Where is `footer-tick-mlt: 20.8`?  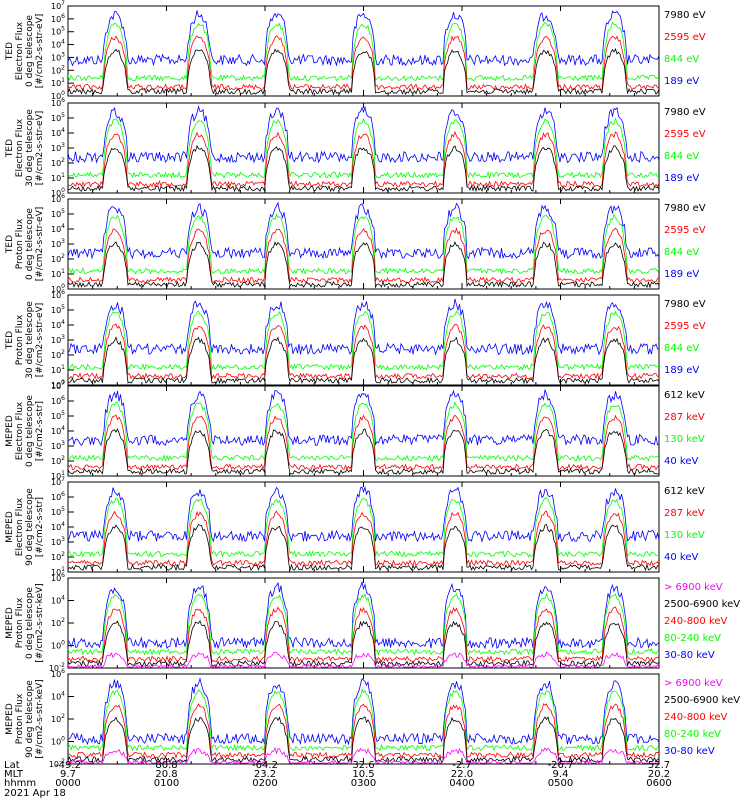 footer-tick-mlt: 20.8 is located at coordinates (166, 774).